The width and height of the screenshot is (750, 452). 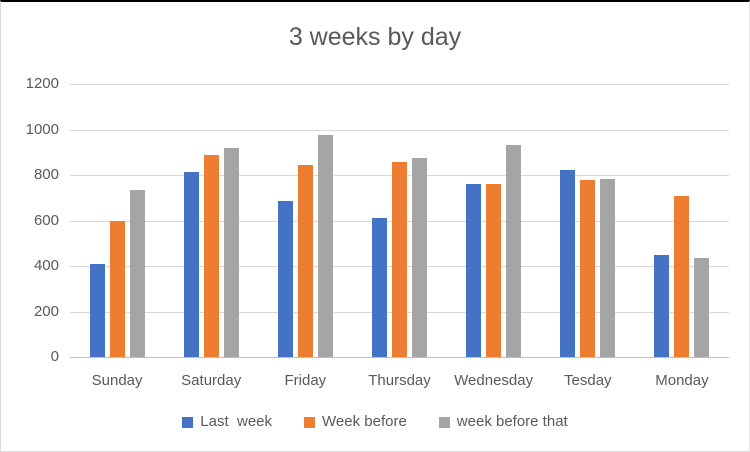 What do you see at coordinates (46, 174) in the screenshot?
I see `y-tick-label: 800` at bounding box center [46, 174].